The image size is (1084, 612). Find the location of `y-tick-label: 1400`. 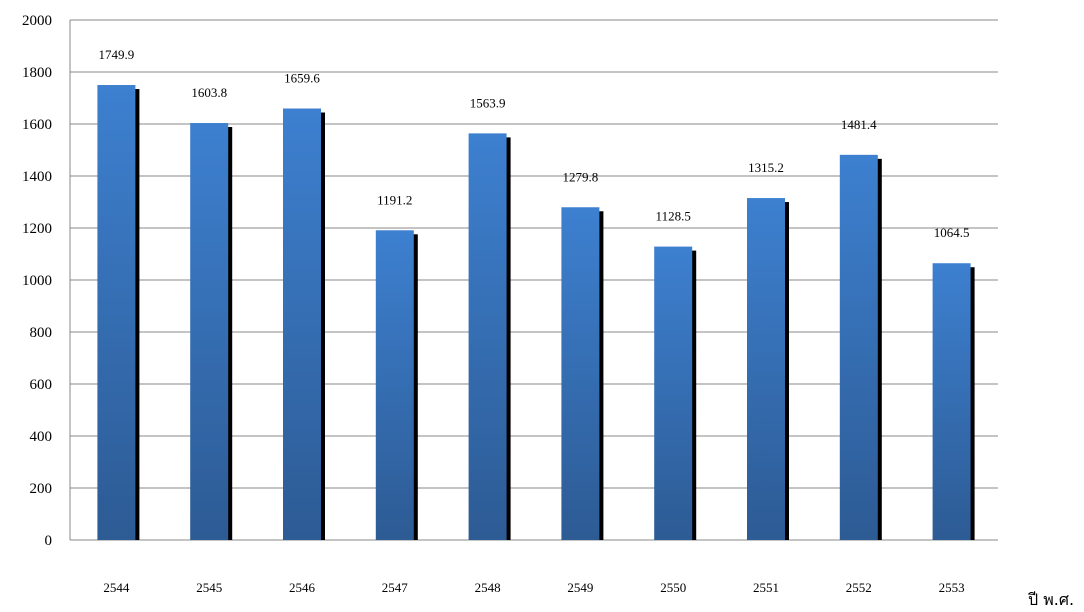

y-tick-label: 1400 is located at coordinates (37, 177).